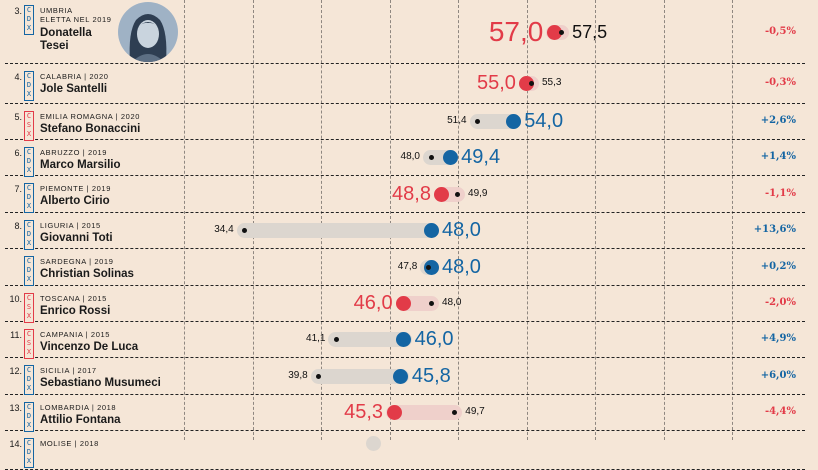 This screenshot has width=818, height=470. Describe the element at coordinates (780, 193) in the screenshot. I see `change-label: -1,1%` at that location.